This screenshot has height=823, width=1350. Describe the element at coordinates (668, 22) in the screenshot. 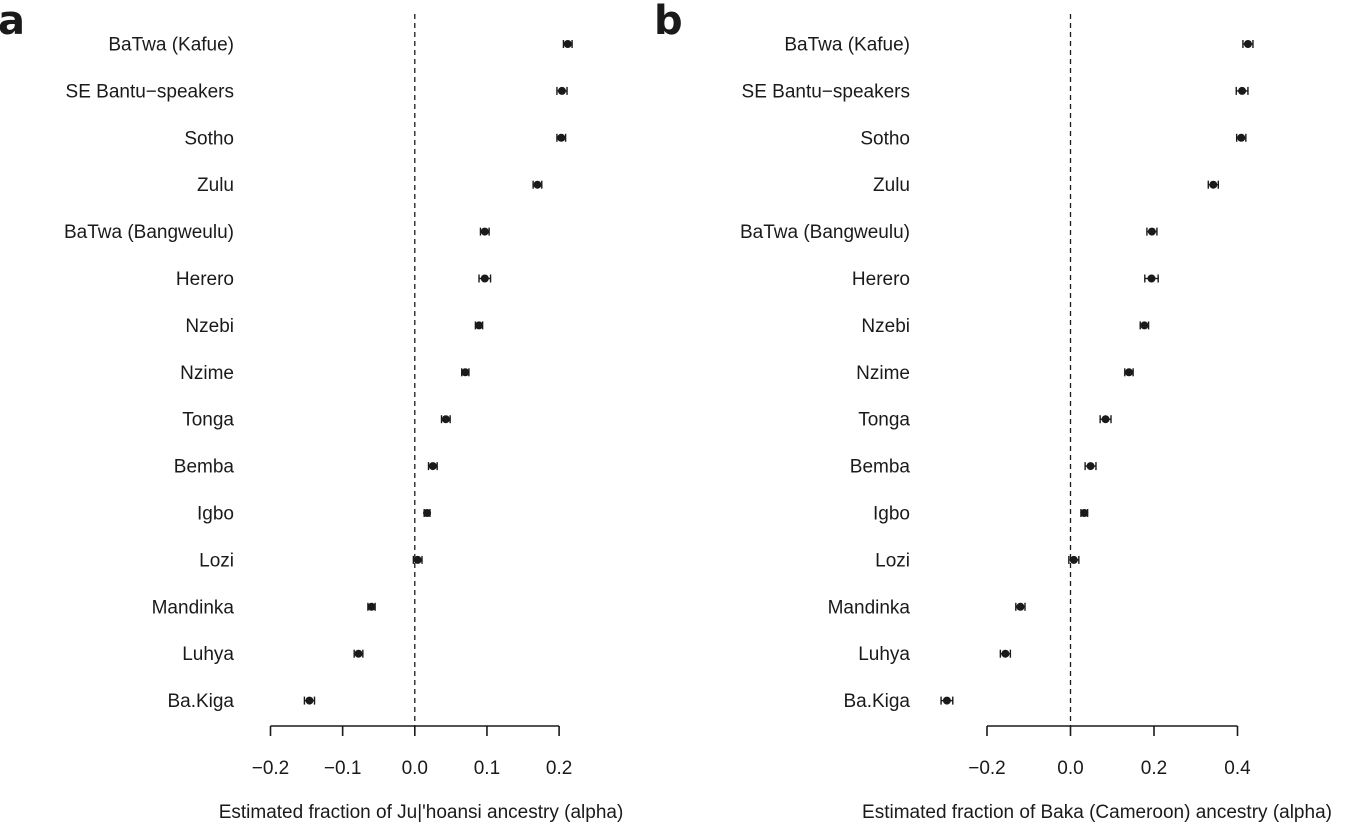

I see `panel-letter: b` at that location.